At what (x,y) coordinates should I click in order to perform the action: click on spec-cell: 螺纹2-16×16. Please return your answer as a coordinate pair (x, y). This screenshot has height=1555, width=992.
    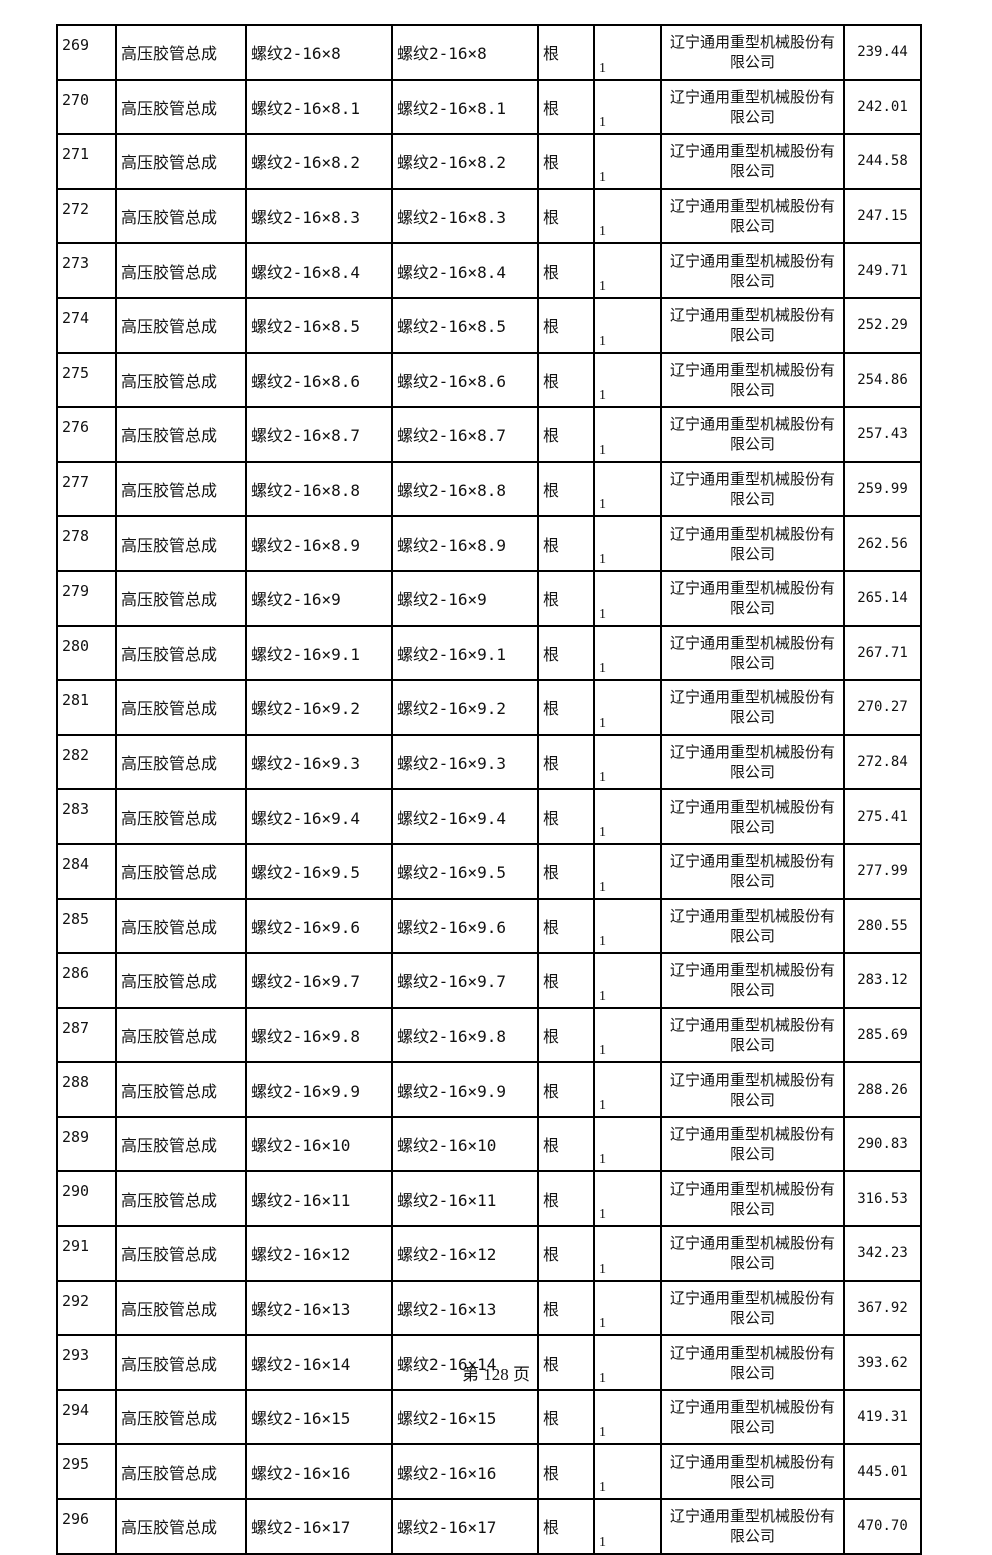
    Looking at the image, I should click on (319, 1472).